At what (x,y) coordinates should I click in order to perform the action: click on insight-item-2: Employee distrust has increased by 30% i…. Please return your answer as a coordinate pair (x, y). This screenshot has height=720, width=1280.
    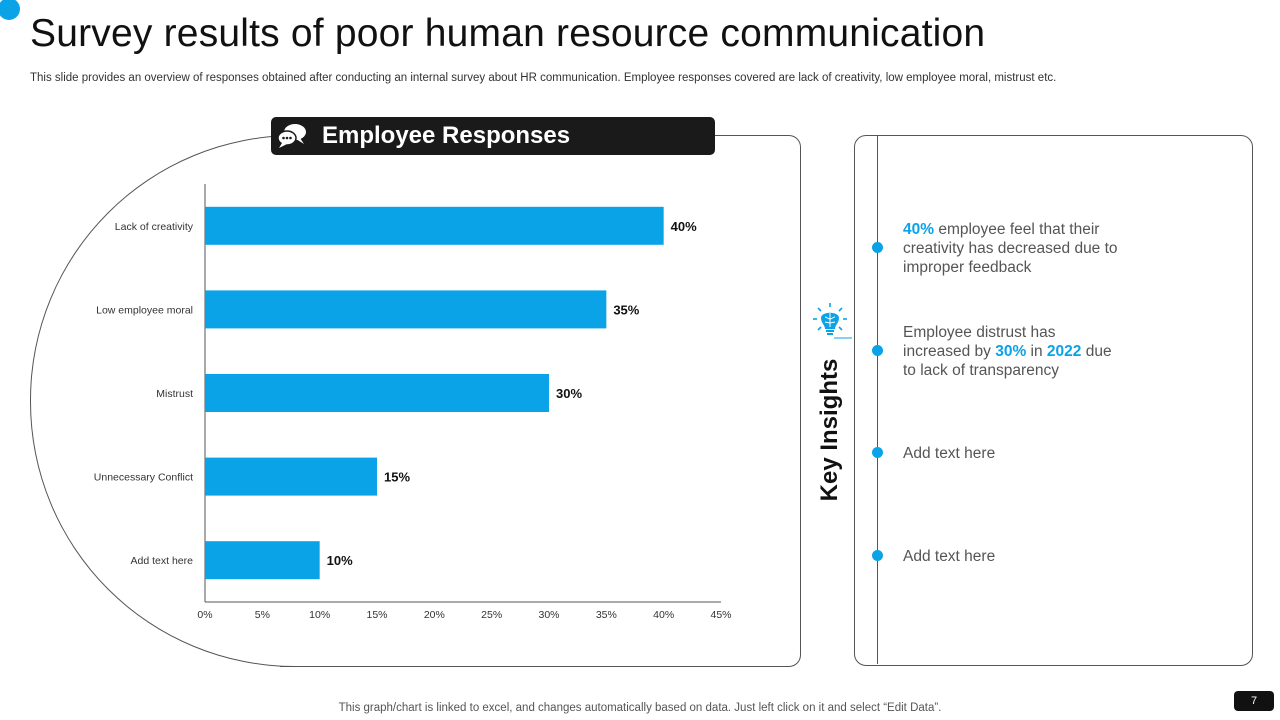
    Looking at the image, I should click on (1007, 351).